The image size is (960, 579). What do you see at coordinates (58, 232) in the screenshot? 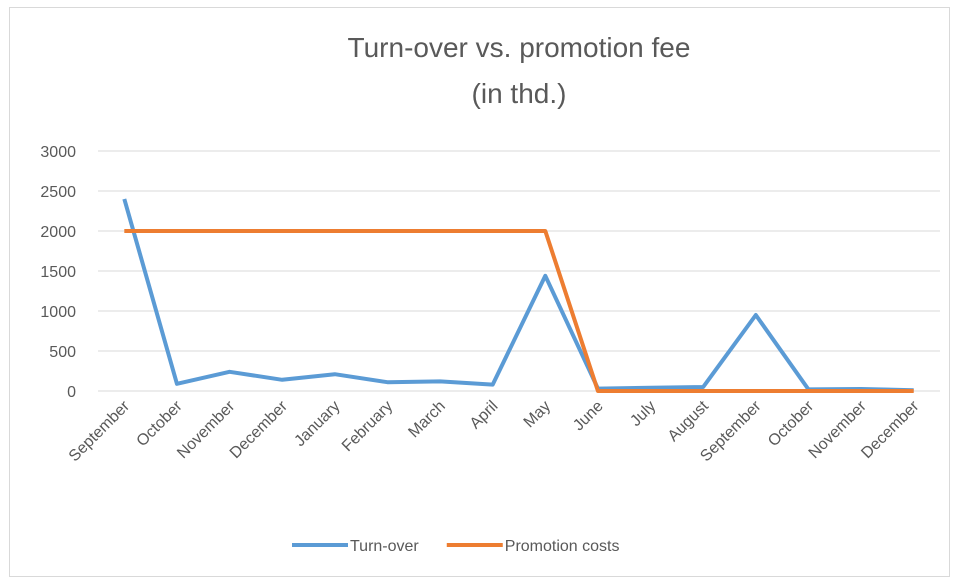
I see `y-tick-label: 2000` at bounding box center [58, 232].